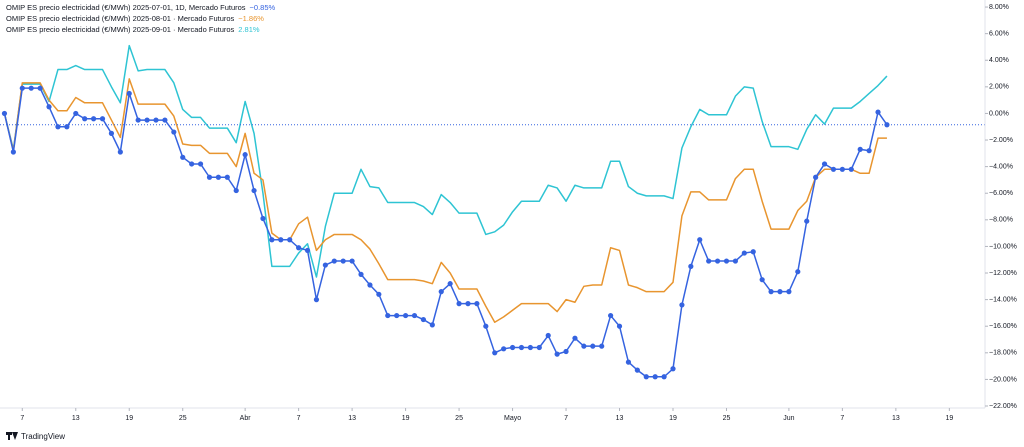 The image size is (1024, 447). What do you see at coordinates (1001, 193) in the screenshot?
I see `y-tick-label: −6.00%` at bounding box center [1001, 193].